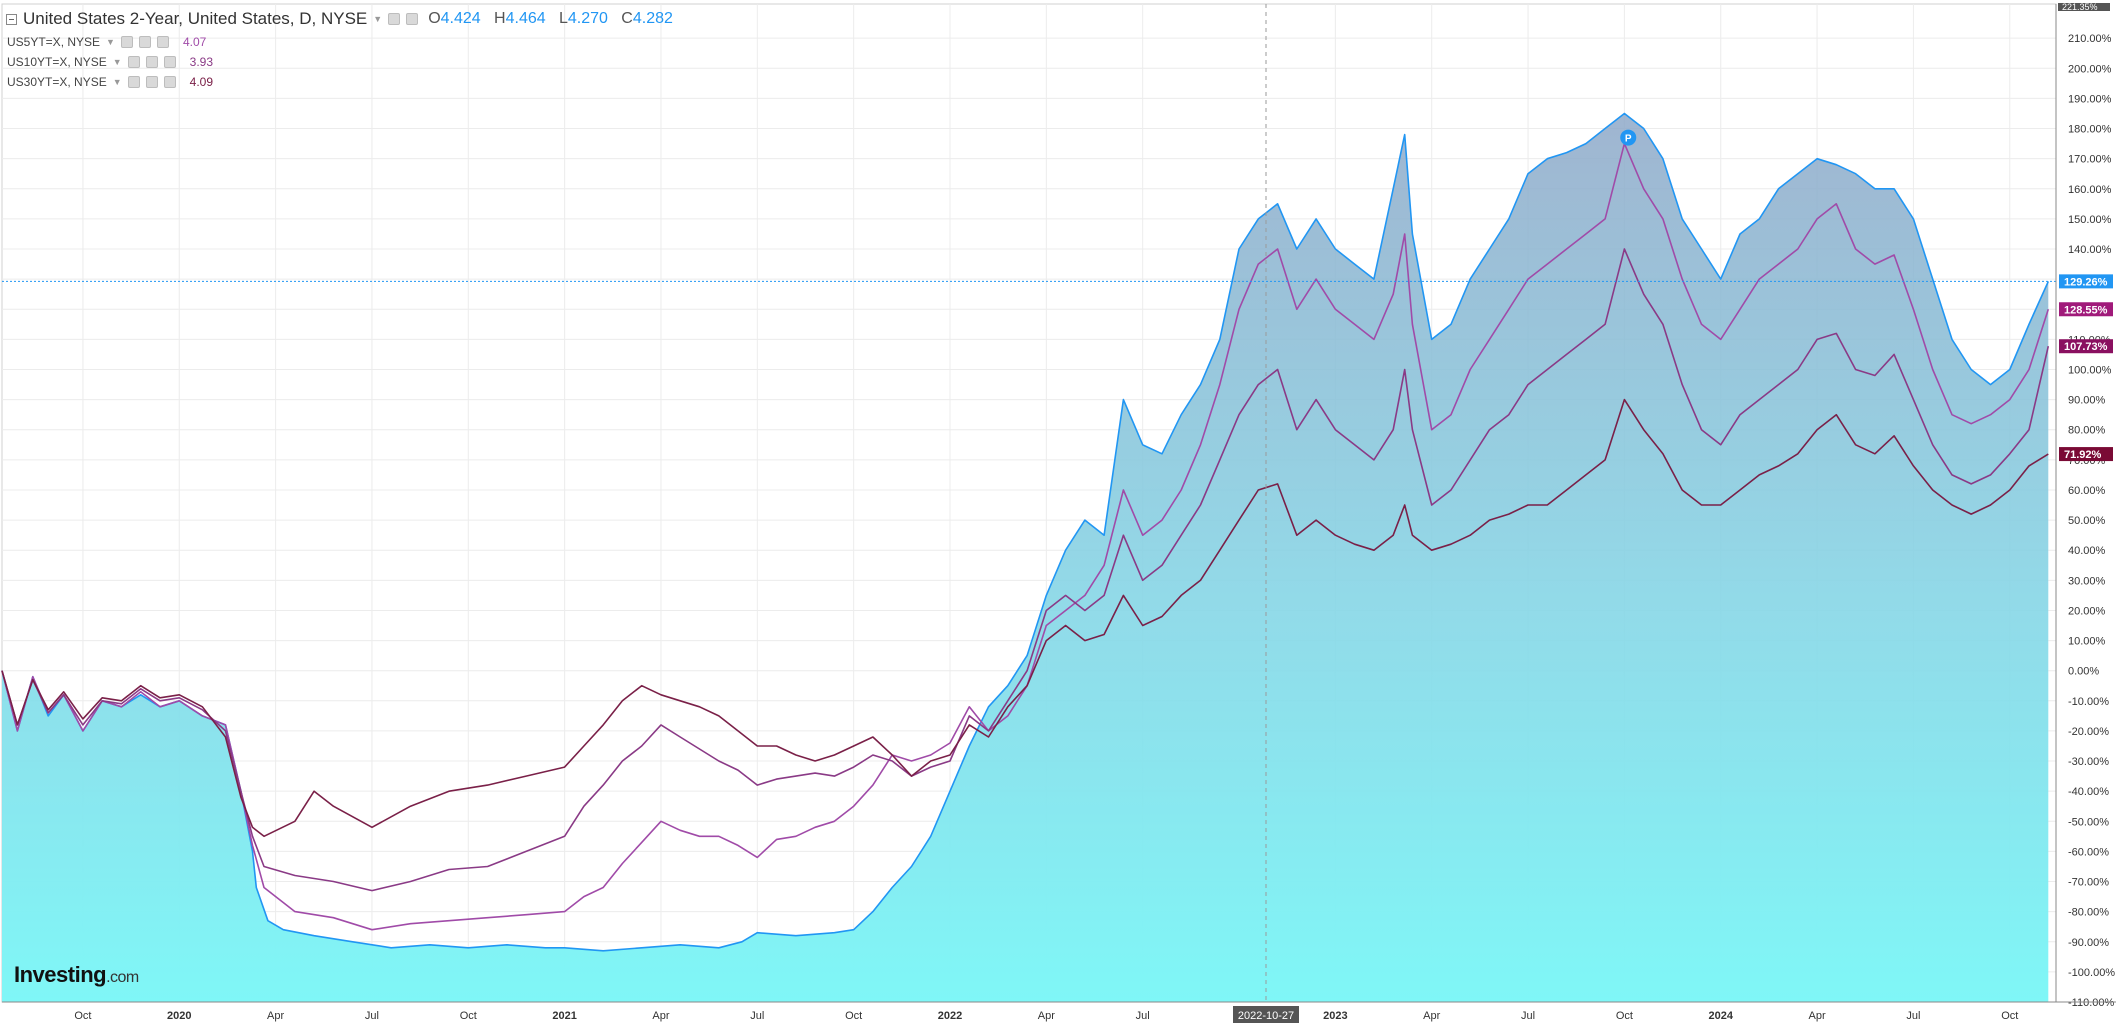  What do you see at coordinates (652, 18) in the screenshot?
I see `ohlc-close-value: 4.282` at bounding box center [652, 18].